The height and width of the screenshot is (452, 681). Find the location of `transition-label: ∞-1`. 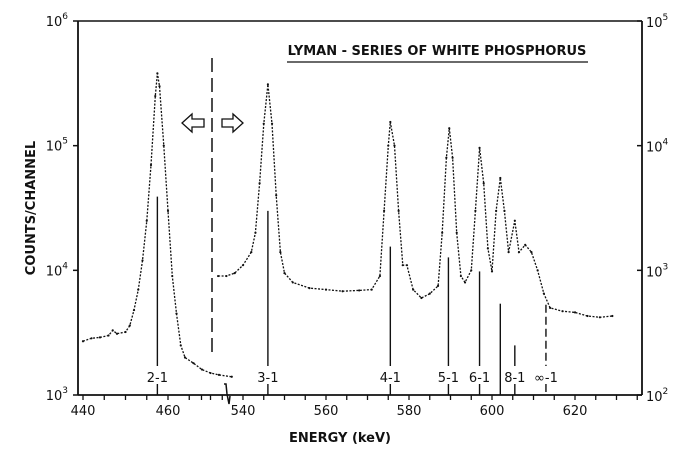

transition-label: ∞-1 is located at coordinates (546, 378).